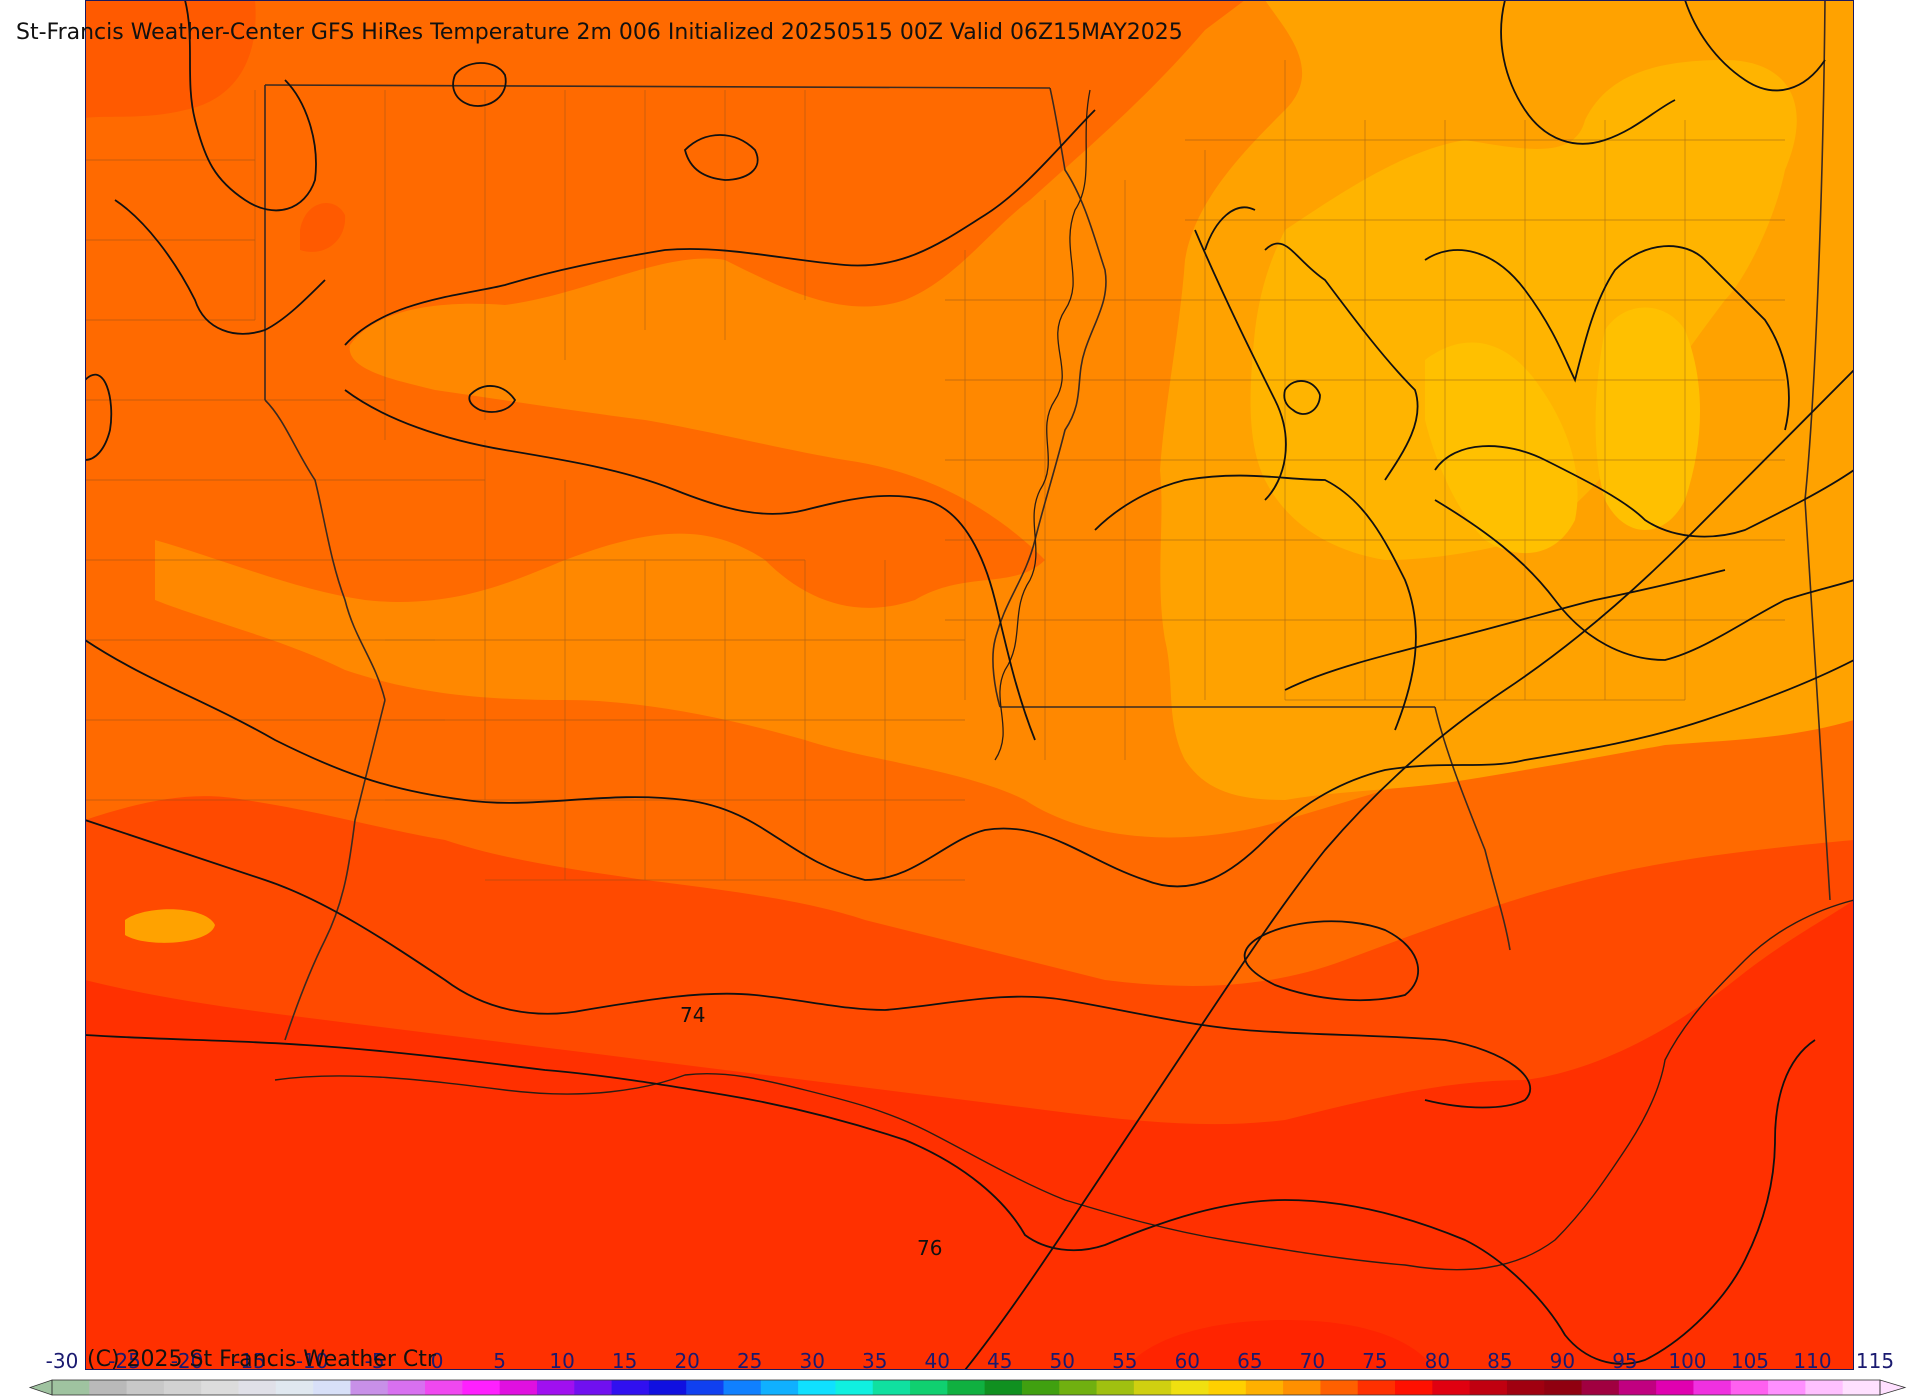 This screenshot has width=1920, height=1400. I want to click on colorbar-tick-label: 35, so click(874, 1361).